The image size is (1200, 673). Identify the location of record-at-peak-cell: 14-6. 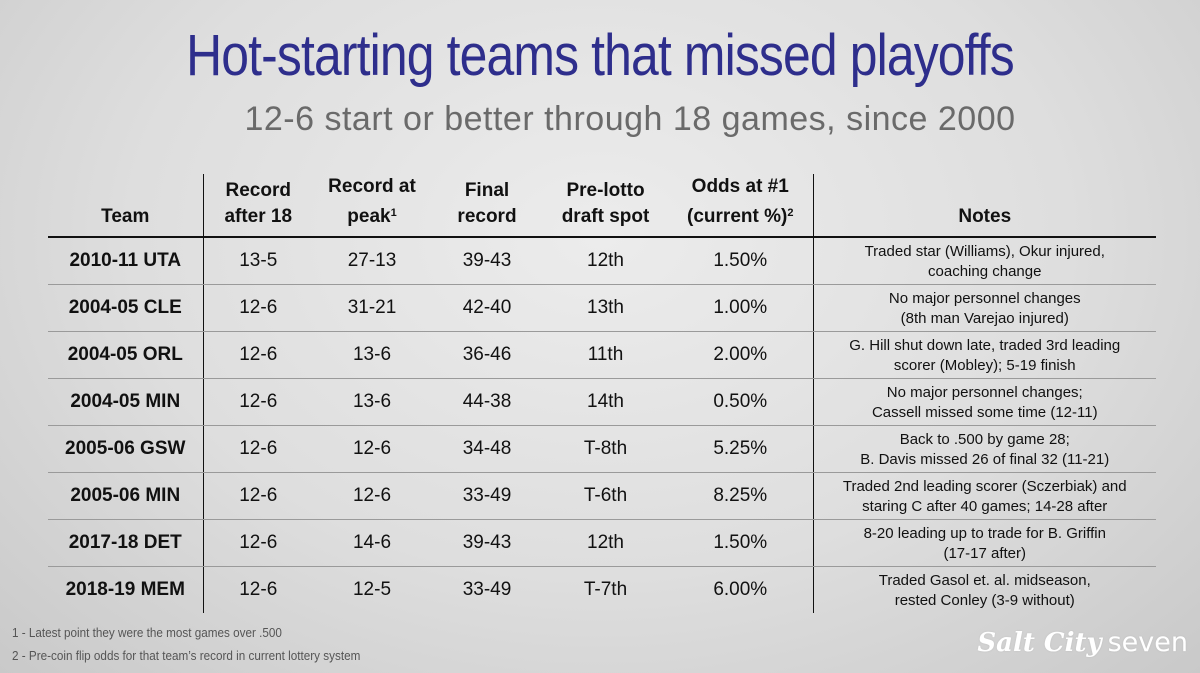
(372, 543).